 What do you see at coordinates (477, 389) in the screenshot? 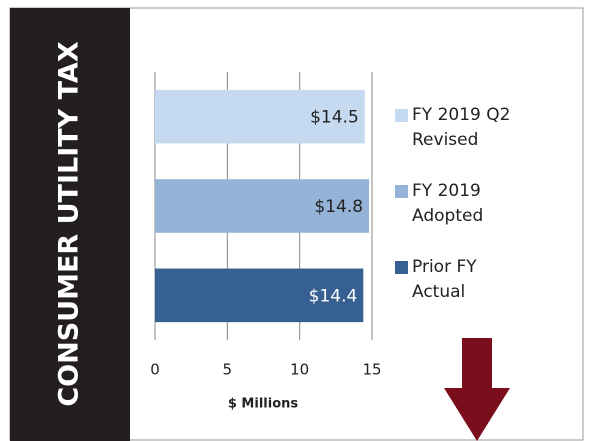
I see `down-arrow` at bounding box center [477, 389].